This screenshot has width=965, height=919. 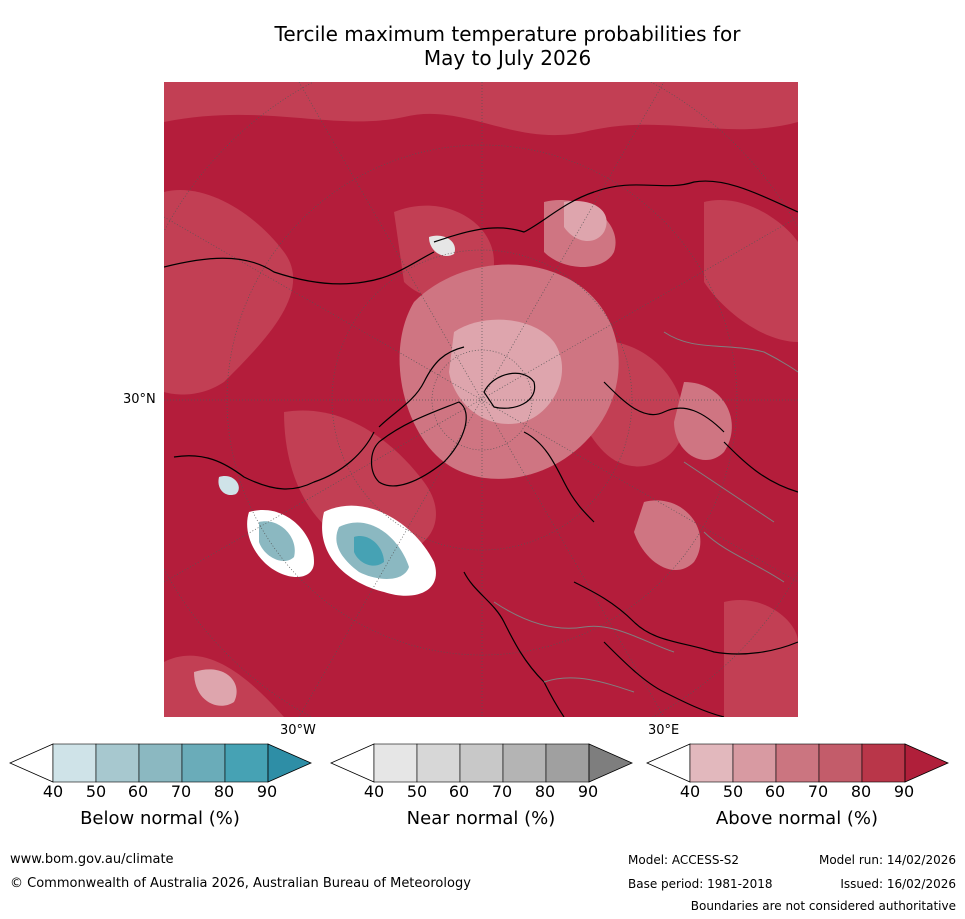 What do you see at coordinates (700, 884) in the screenshot?
I see `base-period: Base period: 1981-2018` at bounding box center [700, 884].